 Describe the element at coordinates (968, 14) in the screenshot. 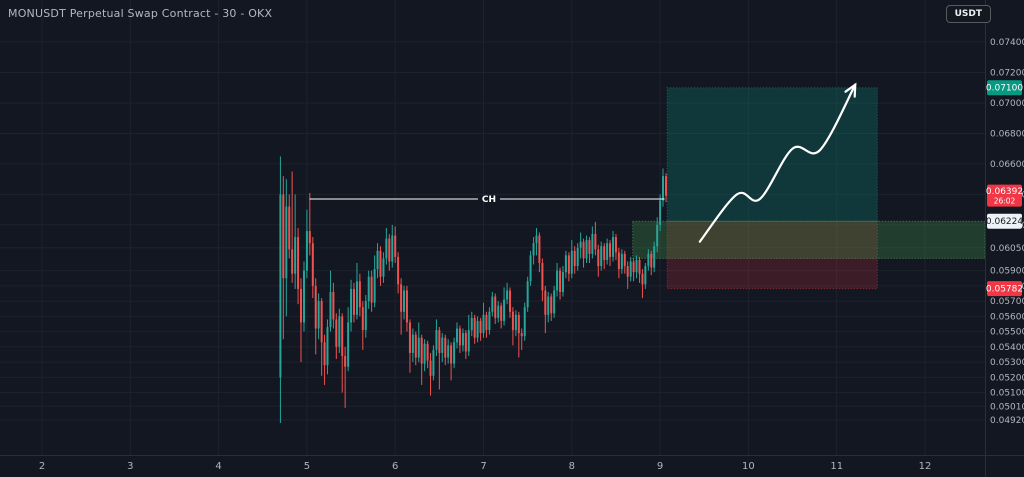

I see `currency-toggle-button: USDT` at that location.